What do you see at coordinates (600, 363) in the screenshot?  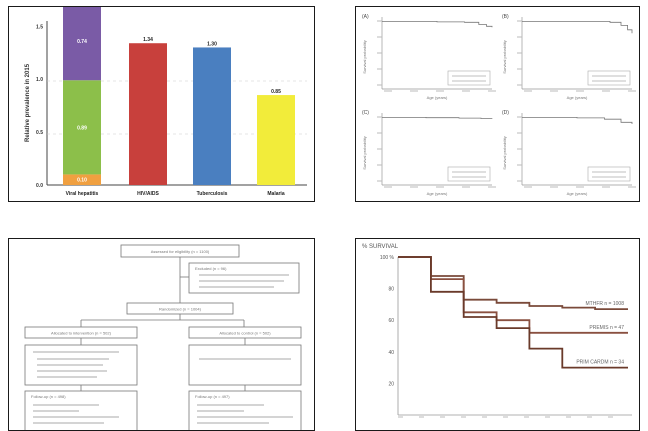 I see `survival-legend-label: PRIM CARDM n = 34` at bounding box center [600, 363].